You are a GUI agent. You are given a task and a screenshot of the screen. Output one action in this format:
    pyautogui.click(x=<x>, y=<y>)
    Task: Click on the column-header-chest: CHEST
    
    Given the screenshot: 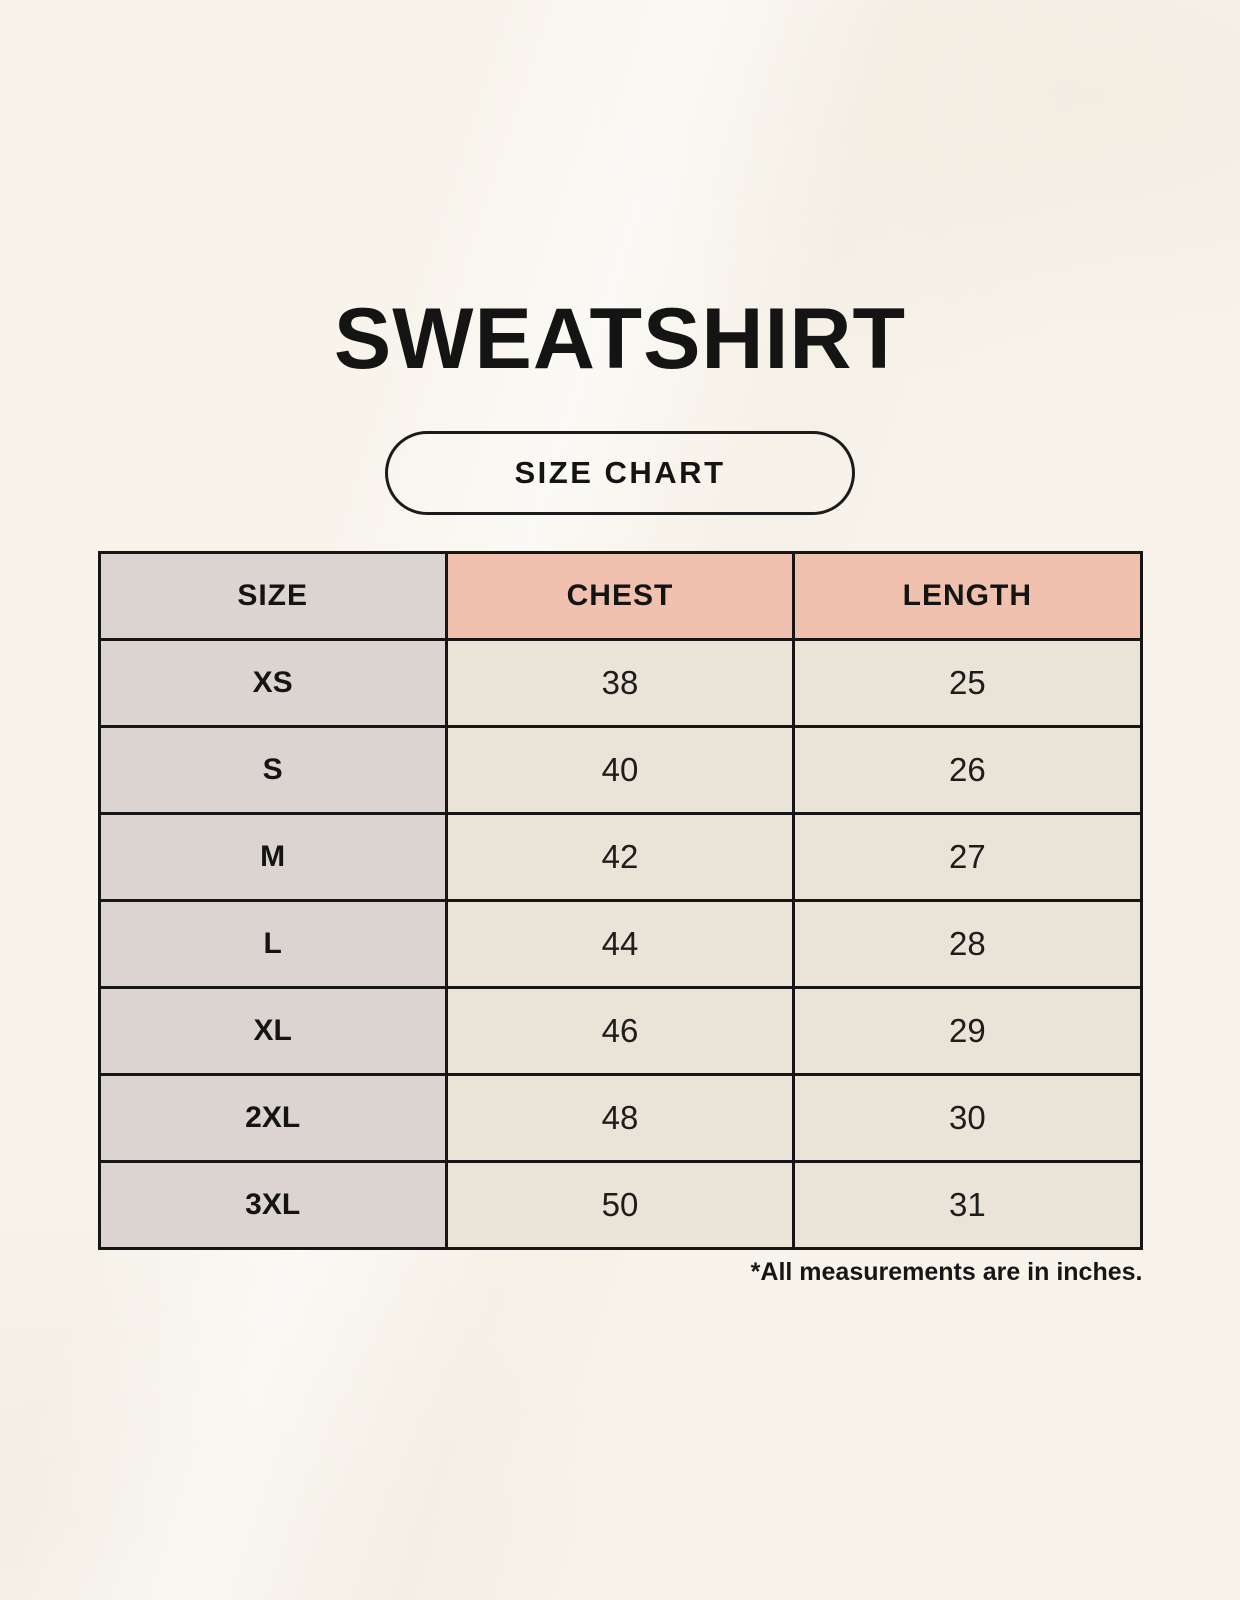 What is the action you would take?
    pyautogui.click(x=620, y=595)
    